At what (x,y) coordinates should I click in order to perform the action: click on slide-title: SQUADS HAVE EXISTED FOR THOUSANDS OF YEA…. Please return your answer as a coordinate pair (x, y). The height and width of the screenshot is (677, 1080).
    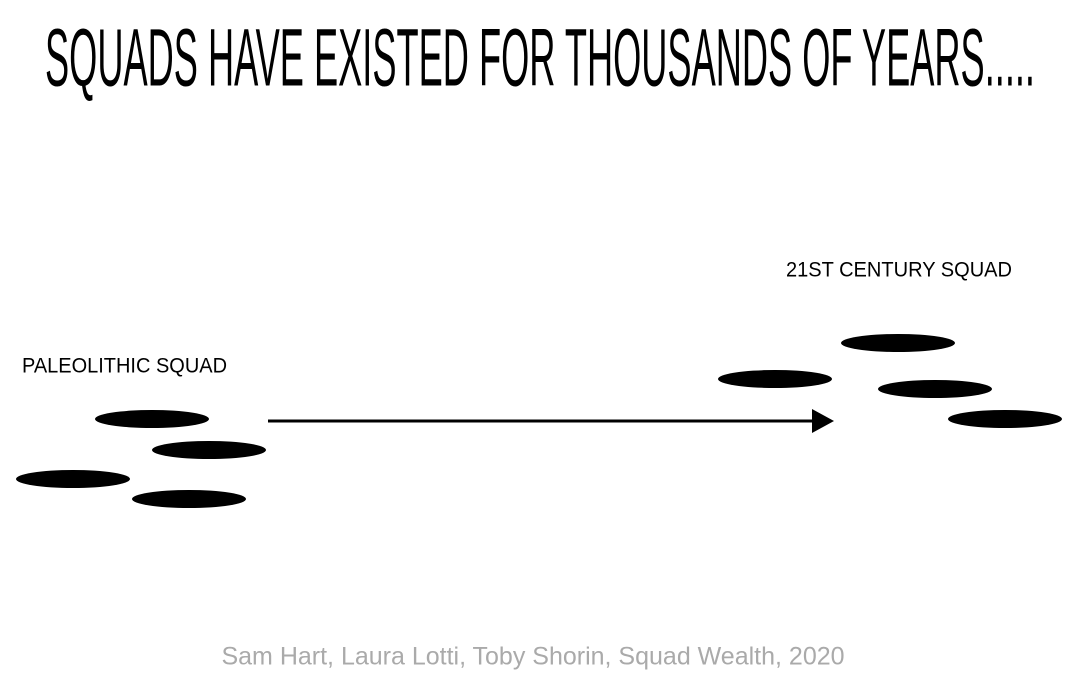
    Looking at the image, I should click on (540, 58).